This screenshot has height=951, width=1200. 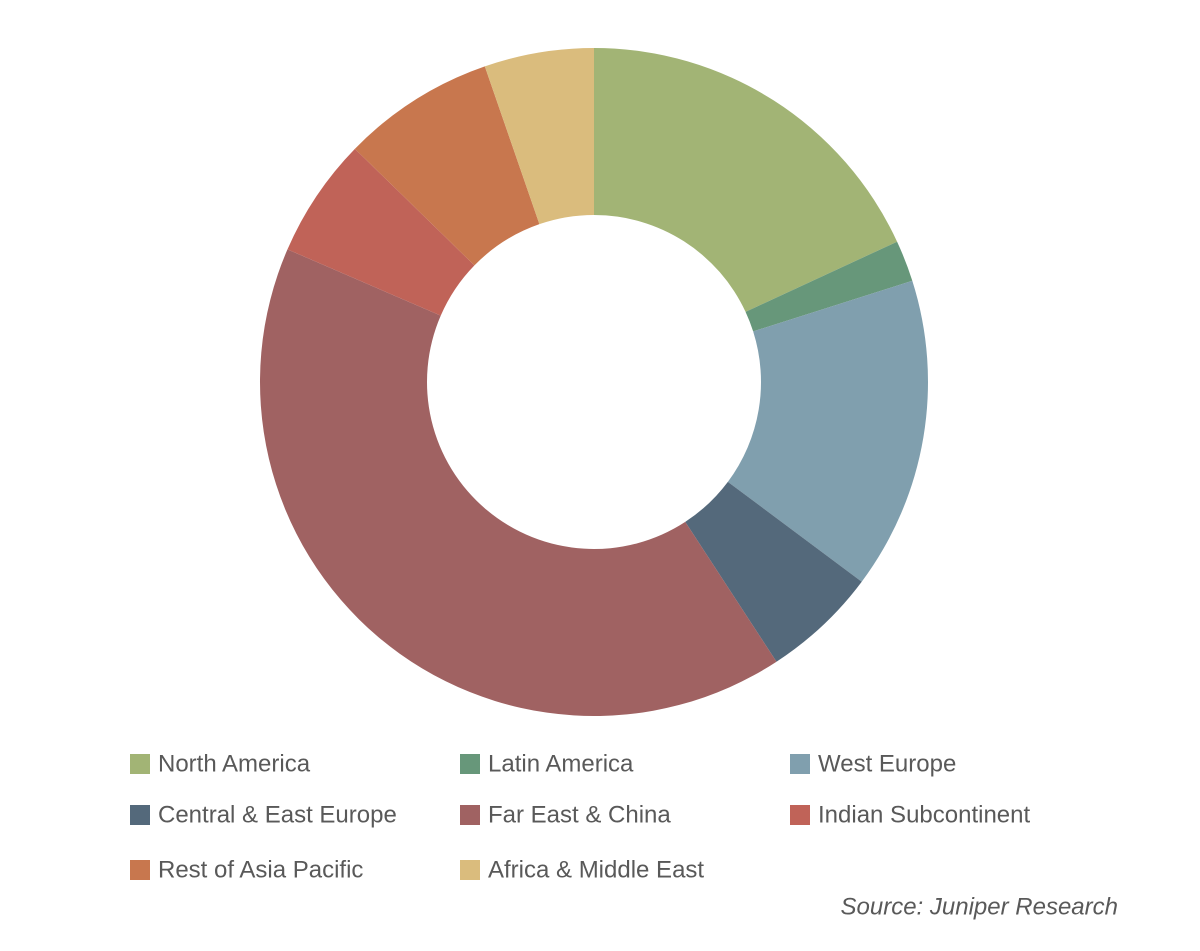 I want to click on legend-label: Latin America, so click(x=561, y=763).